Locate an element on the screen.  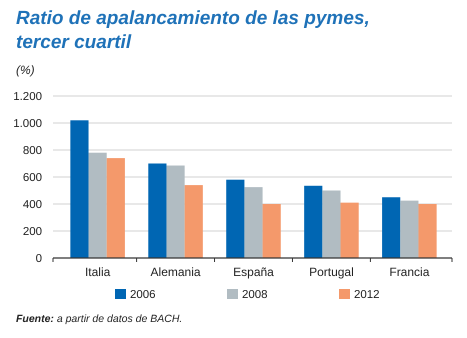
y-tick-label: 0 is located at coordinates (39, 259).